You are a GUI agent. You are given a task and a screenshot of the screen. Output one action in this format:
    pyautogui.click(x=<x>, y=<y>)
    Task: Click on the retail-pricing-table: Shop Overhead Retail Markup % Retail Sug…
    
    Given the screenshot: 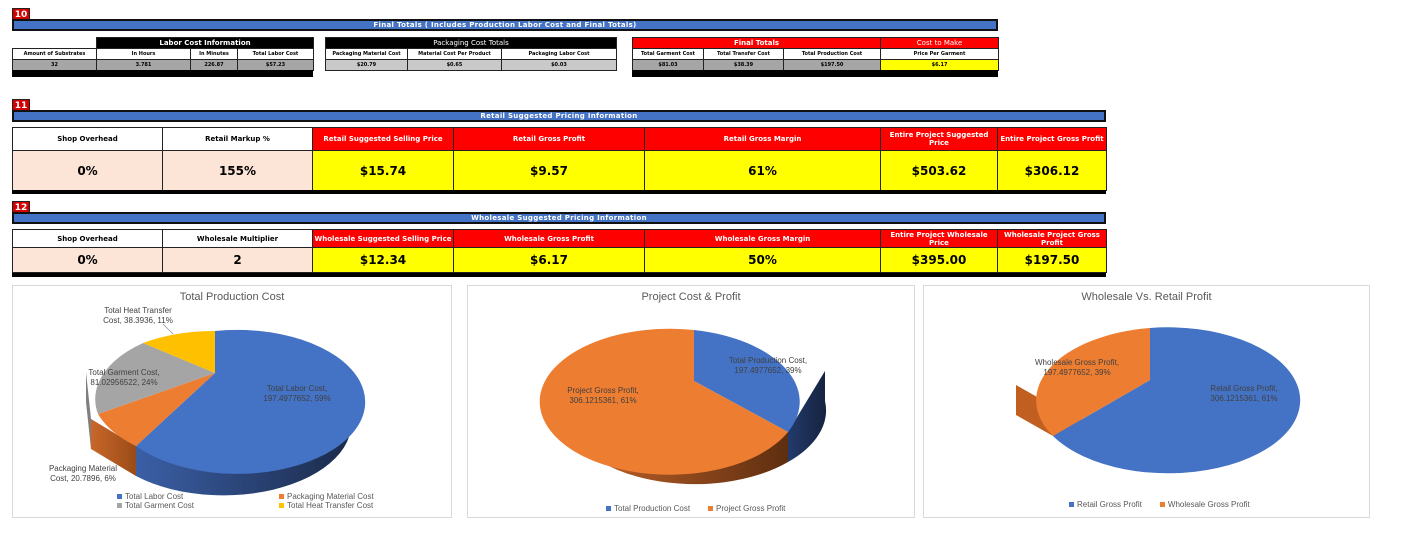 What is the action you would take?
    pyautogui.click(x=559, y=159)
    